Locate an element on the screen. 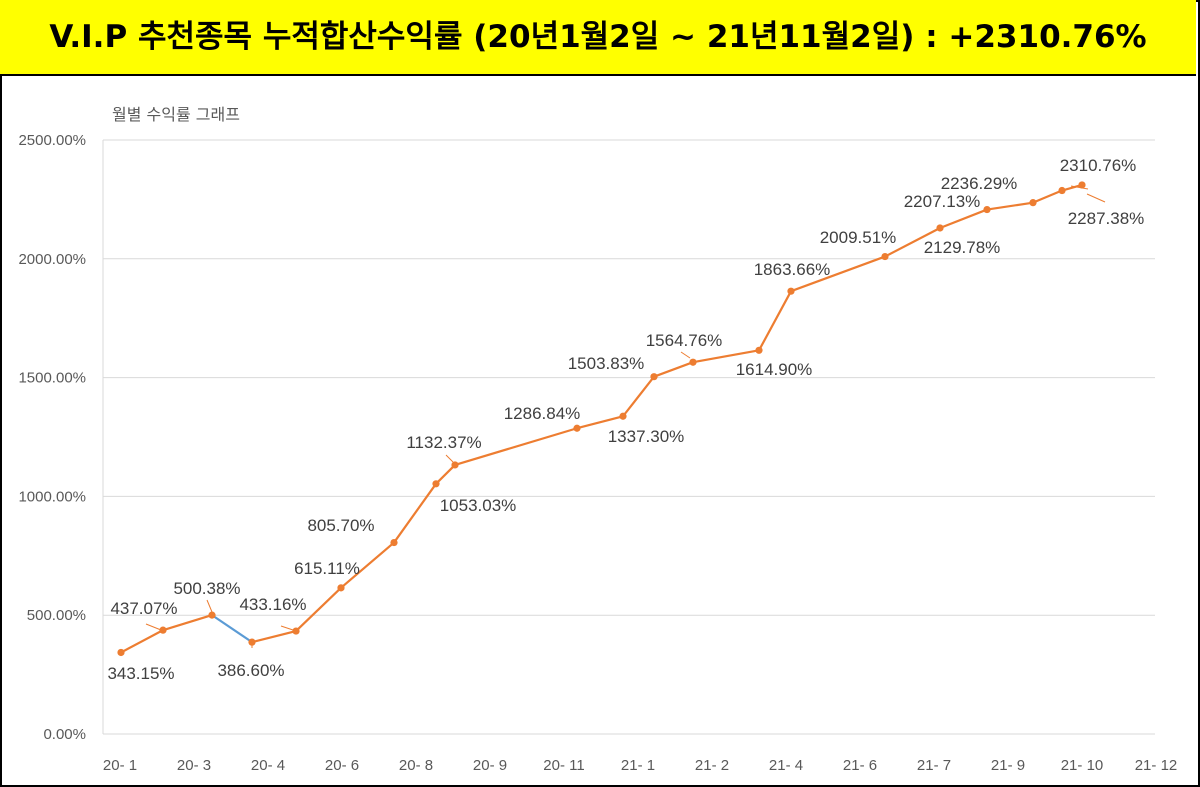 The image size is (1200, 787). data-label: 1614.90% is located at coordinates (774, 369).